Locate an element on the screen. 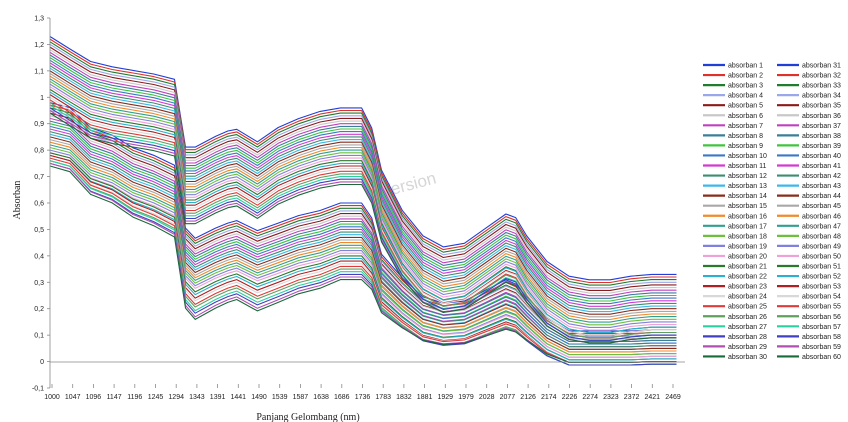  x-tick-label: 2174 is located at coordinates (549, 397).